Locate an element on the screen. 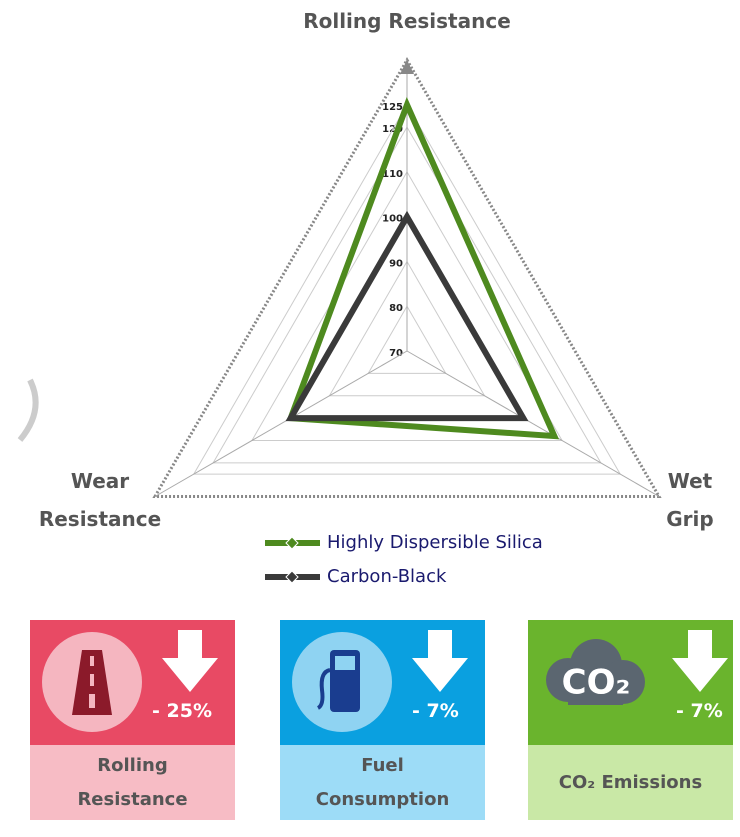 Image resolution: width=740 pixels, height=837 pixels. axis-label: Rolling Resistance is located at coordinates (407, 21).